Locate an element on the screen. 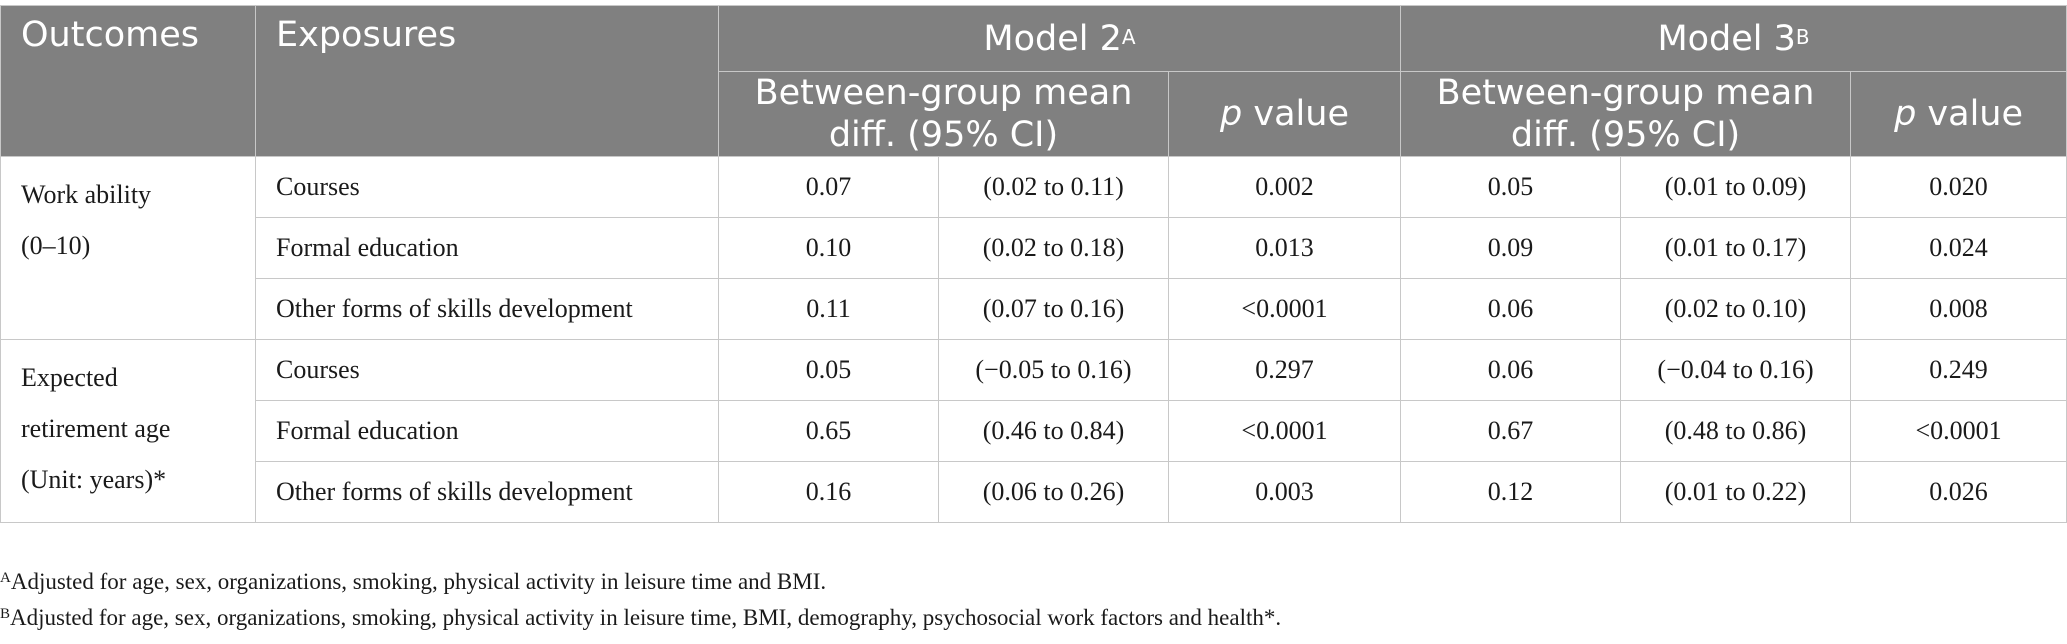 This screenshot has height=644, width=2067. model2-p-cell: 0.297 is located at coordinates (1284, 370).